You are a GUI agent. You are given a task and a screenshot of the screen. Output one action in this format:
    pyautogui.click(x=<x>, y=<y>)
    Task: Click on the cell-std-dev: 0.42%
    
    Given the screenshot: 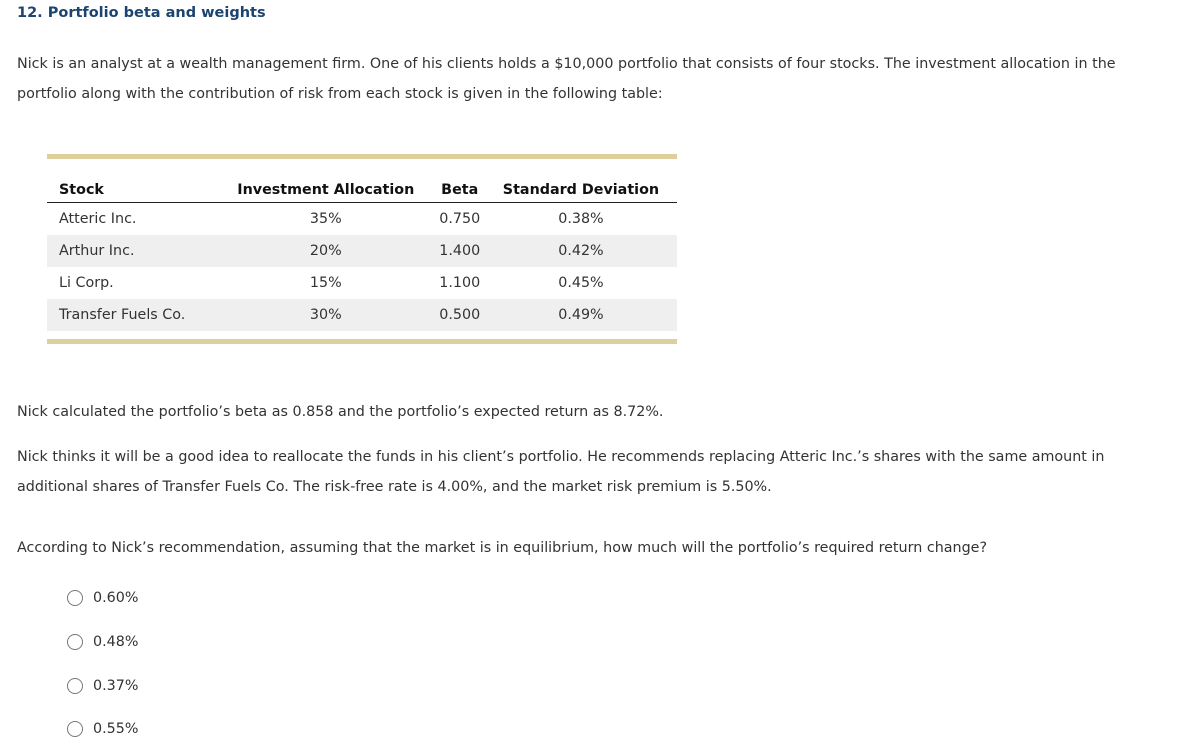 What is the action you would take?
    pyautogui.click(x=580, y=251)
    